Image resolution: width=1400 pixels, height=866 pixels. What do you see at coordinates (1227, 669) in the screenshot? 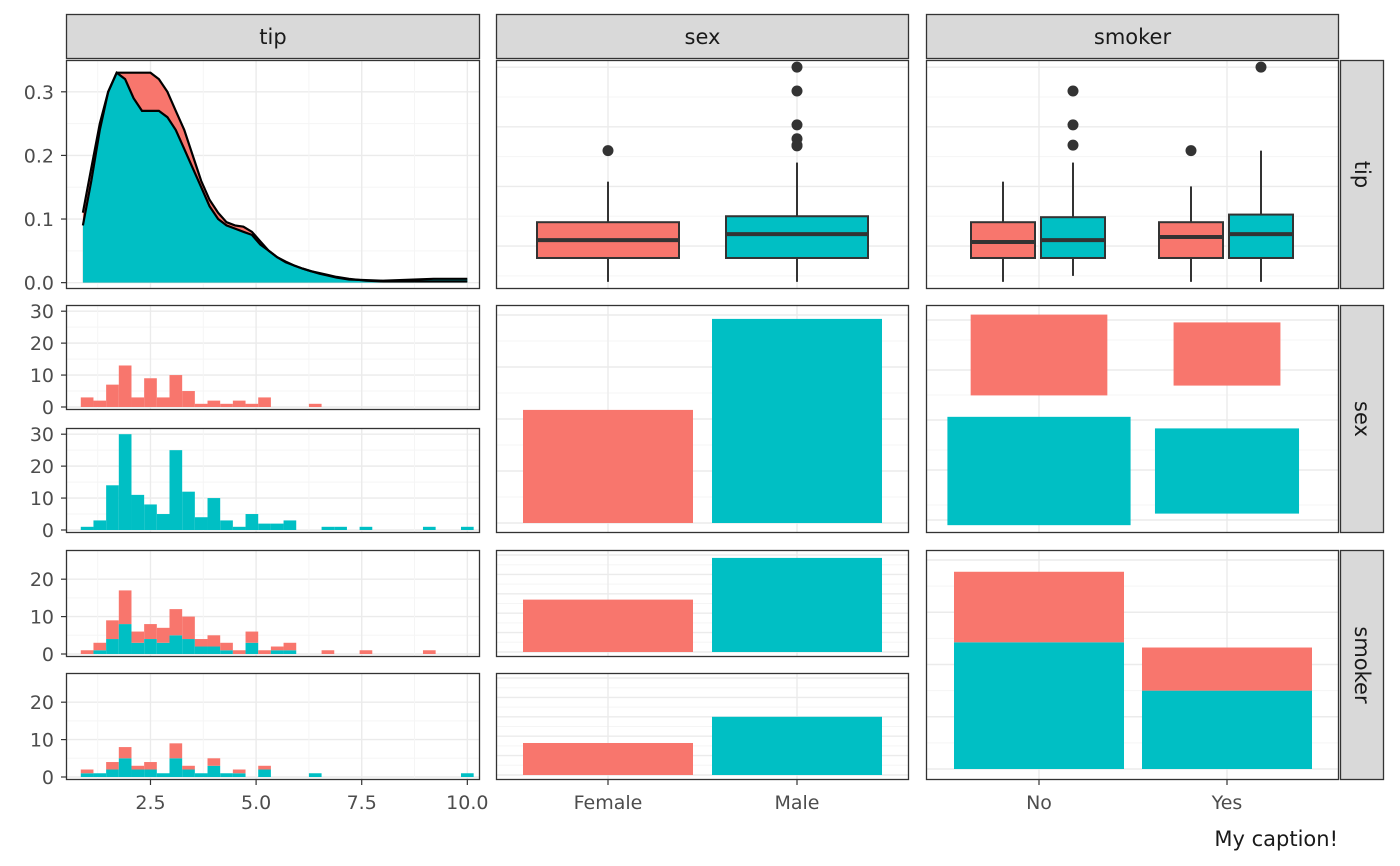
I see `bar-yes-female` at bounding box center [1227, 669].